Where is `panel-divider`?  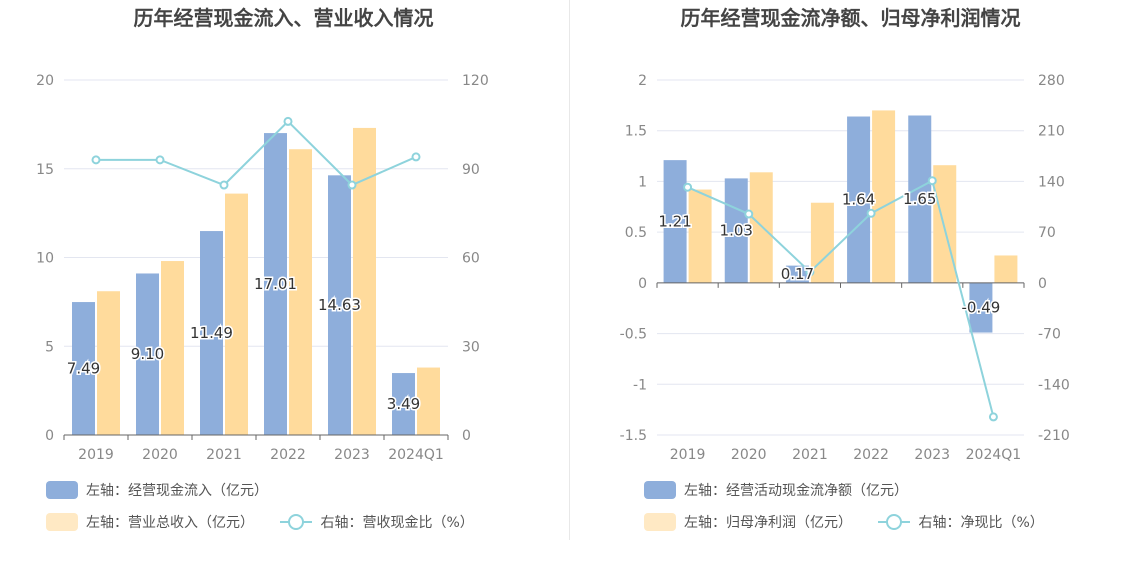 panel-divider is located at coordinates (569, 270).